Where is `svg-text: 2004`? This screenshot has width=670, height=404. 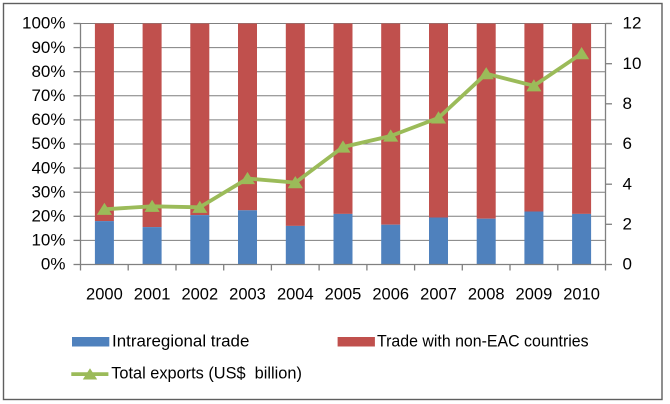 svg-text: 2004 is located at coordinates (295, 294).